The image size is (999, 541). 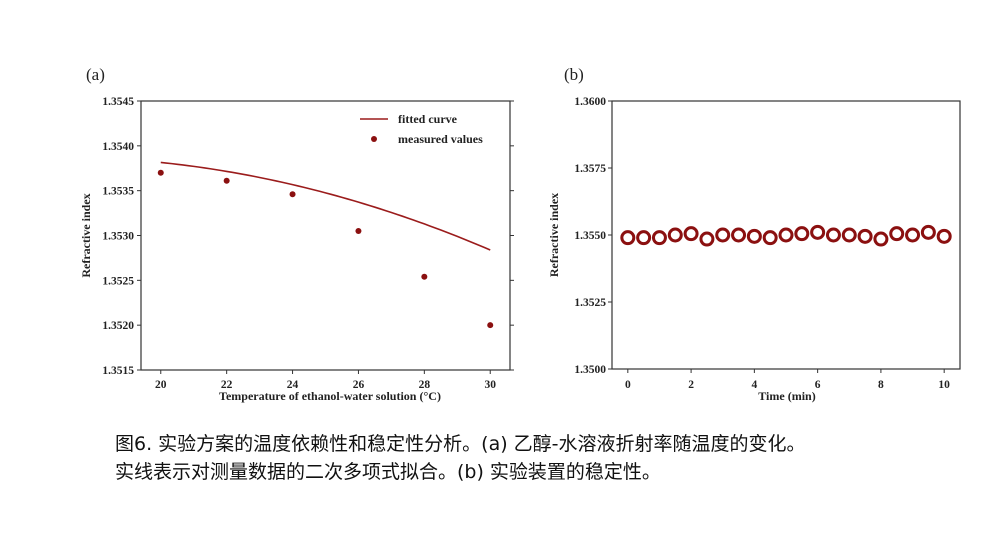 What do you see at coordinates (787, 380) in the screenshot?
I see `panel-b-x-axis: 0 2 4 6 8 10` at bounding box center [787, 380].